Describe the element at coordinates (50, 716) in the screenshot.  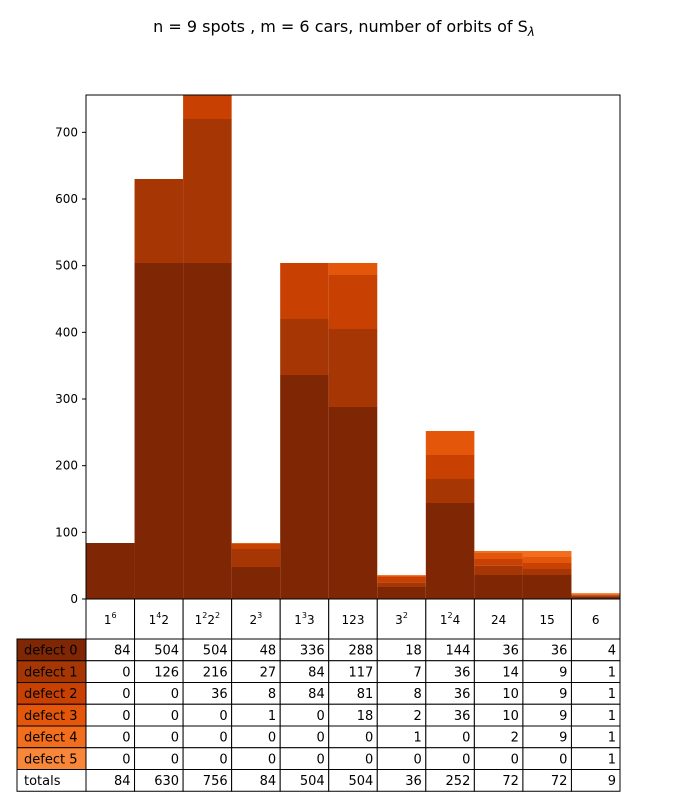
I see `row-label: defect 3` at that location.